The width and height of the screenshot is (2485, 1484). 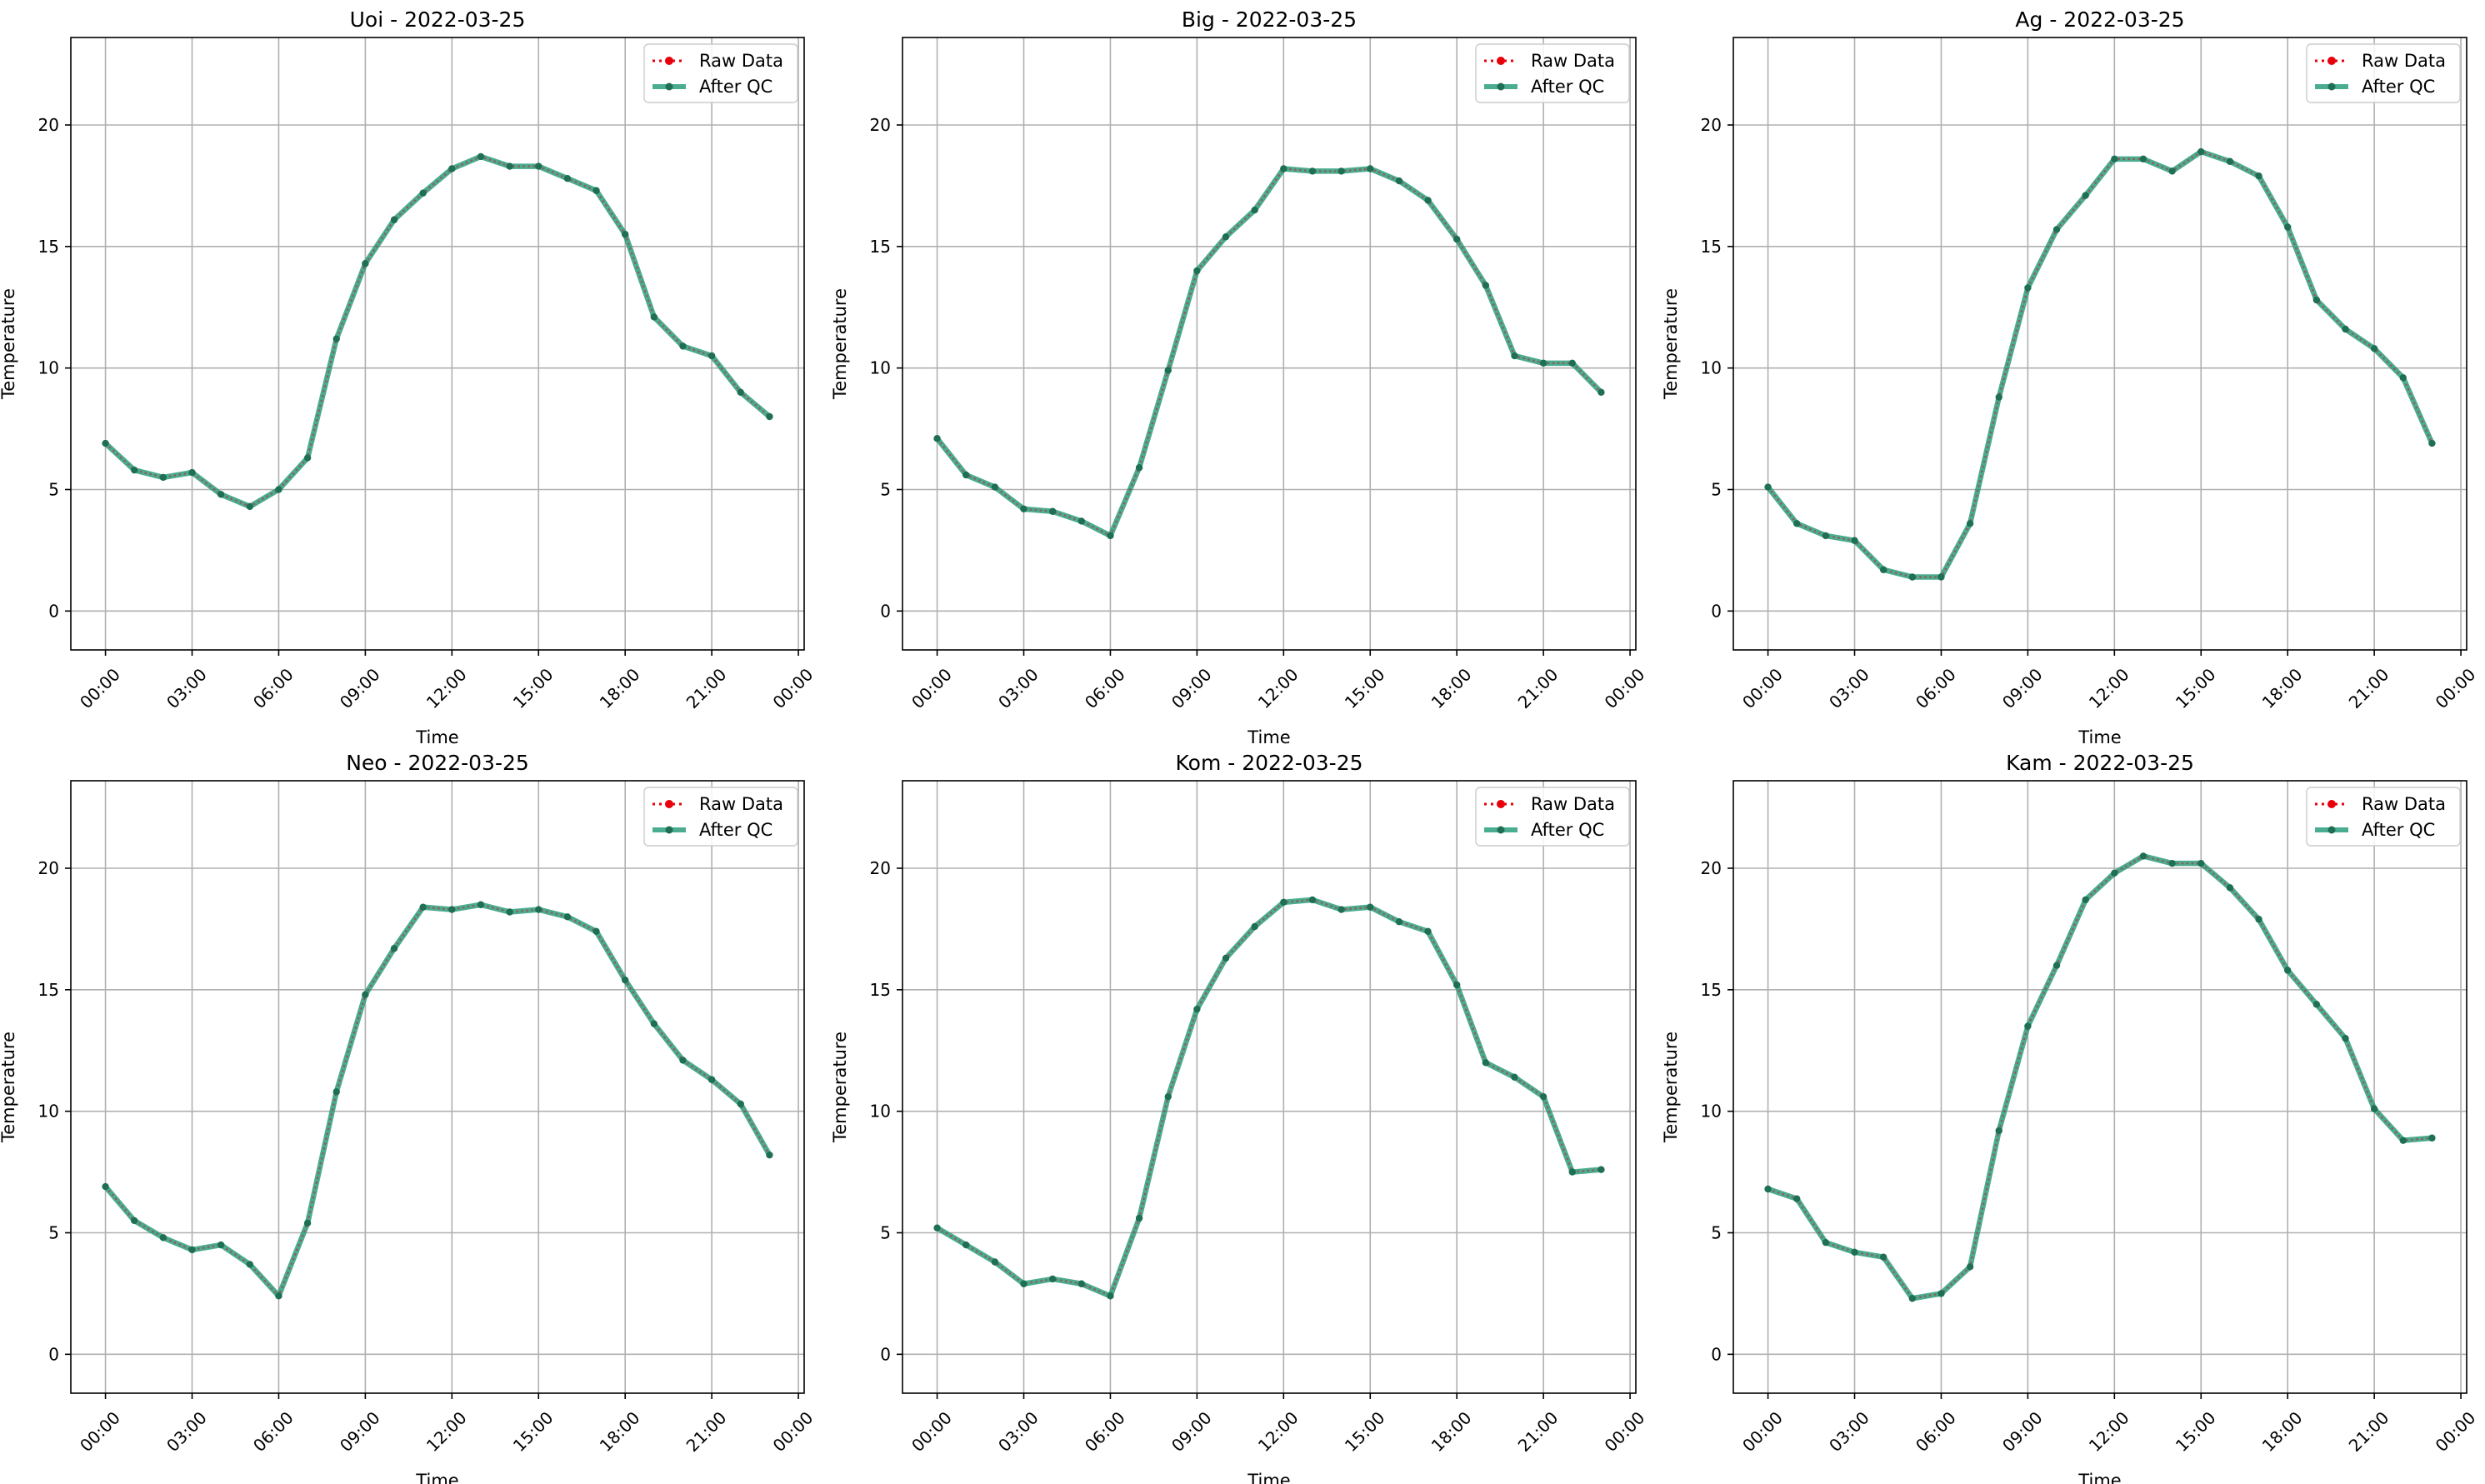 I want to click on legend-marker-raw-data, so click(x=1501, y=61).